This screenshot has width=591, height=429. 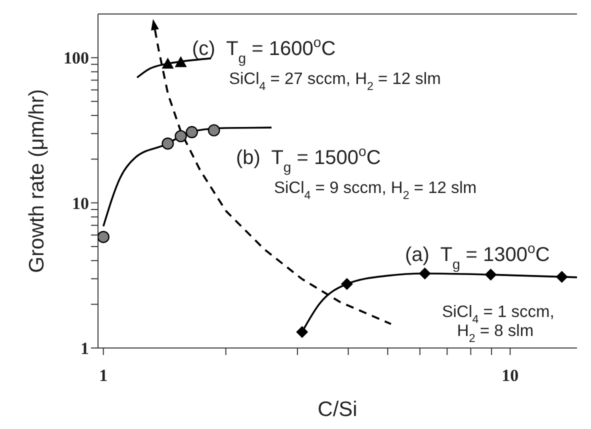 What do you see at coordinates (84, 348) in the screenshot?
I see `y-tick-label: 1` at bounding box center [84, 348].